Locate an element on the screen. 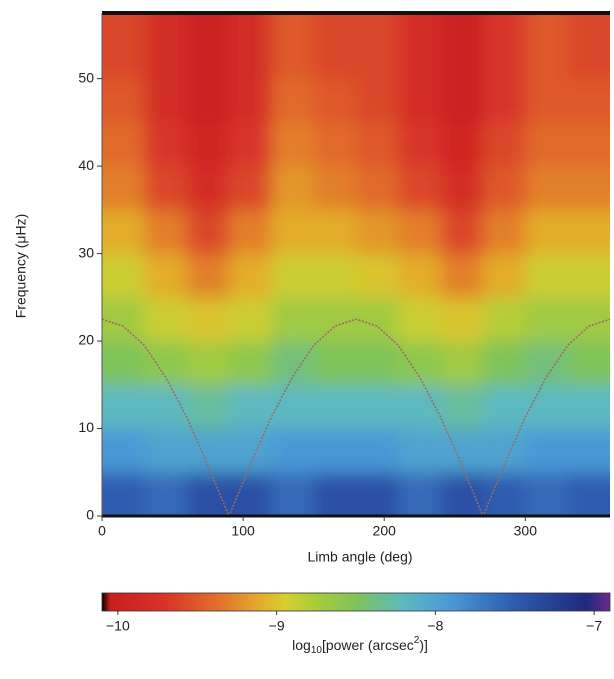  y-axis-label: Frequency (μHz) is located at coordinates (21, 266).